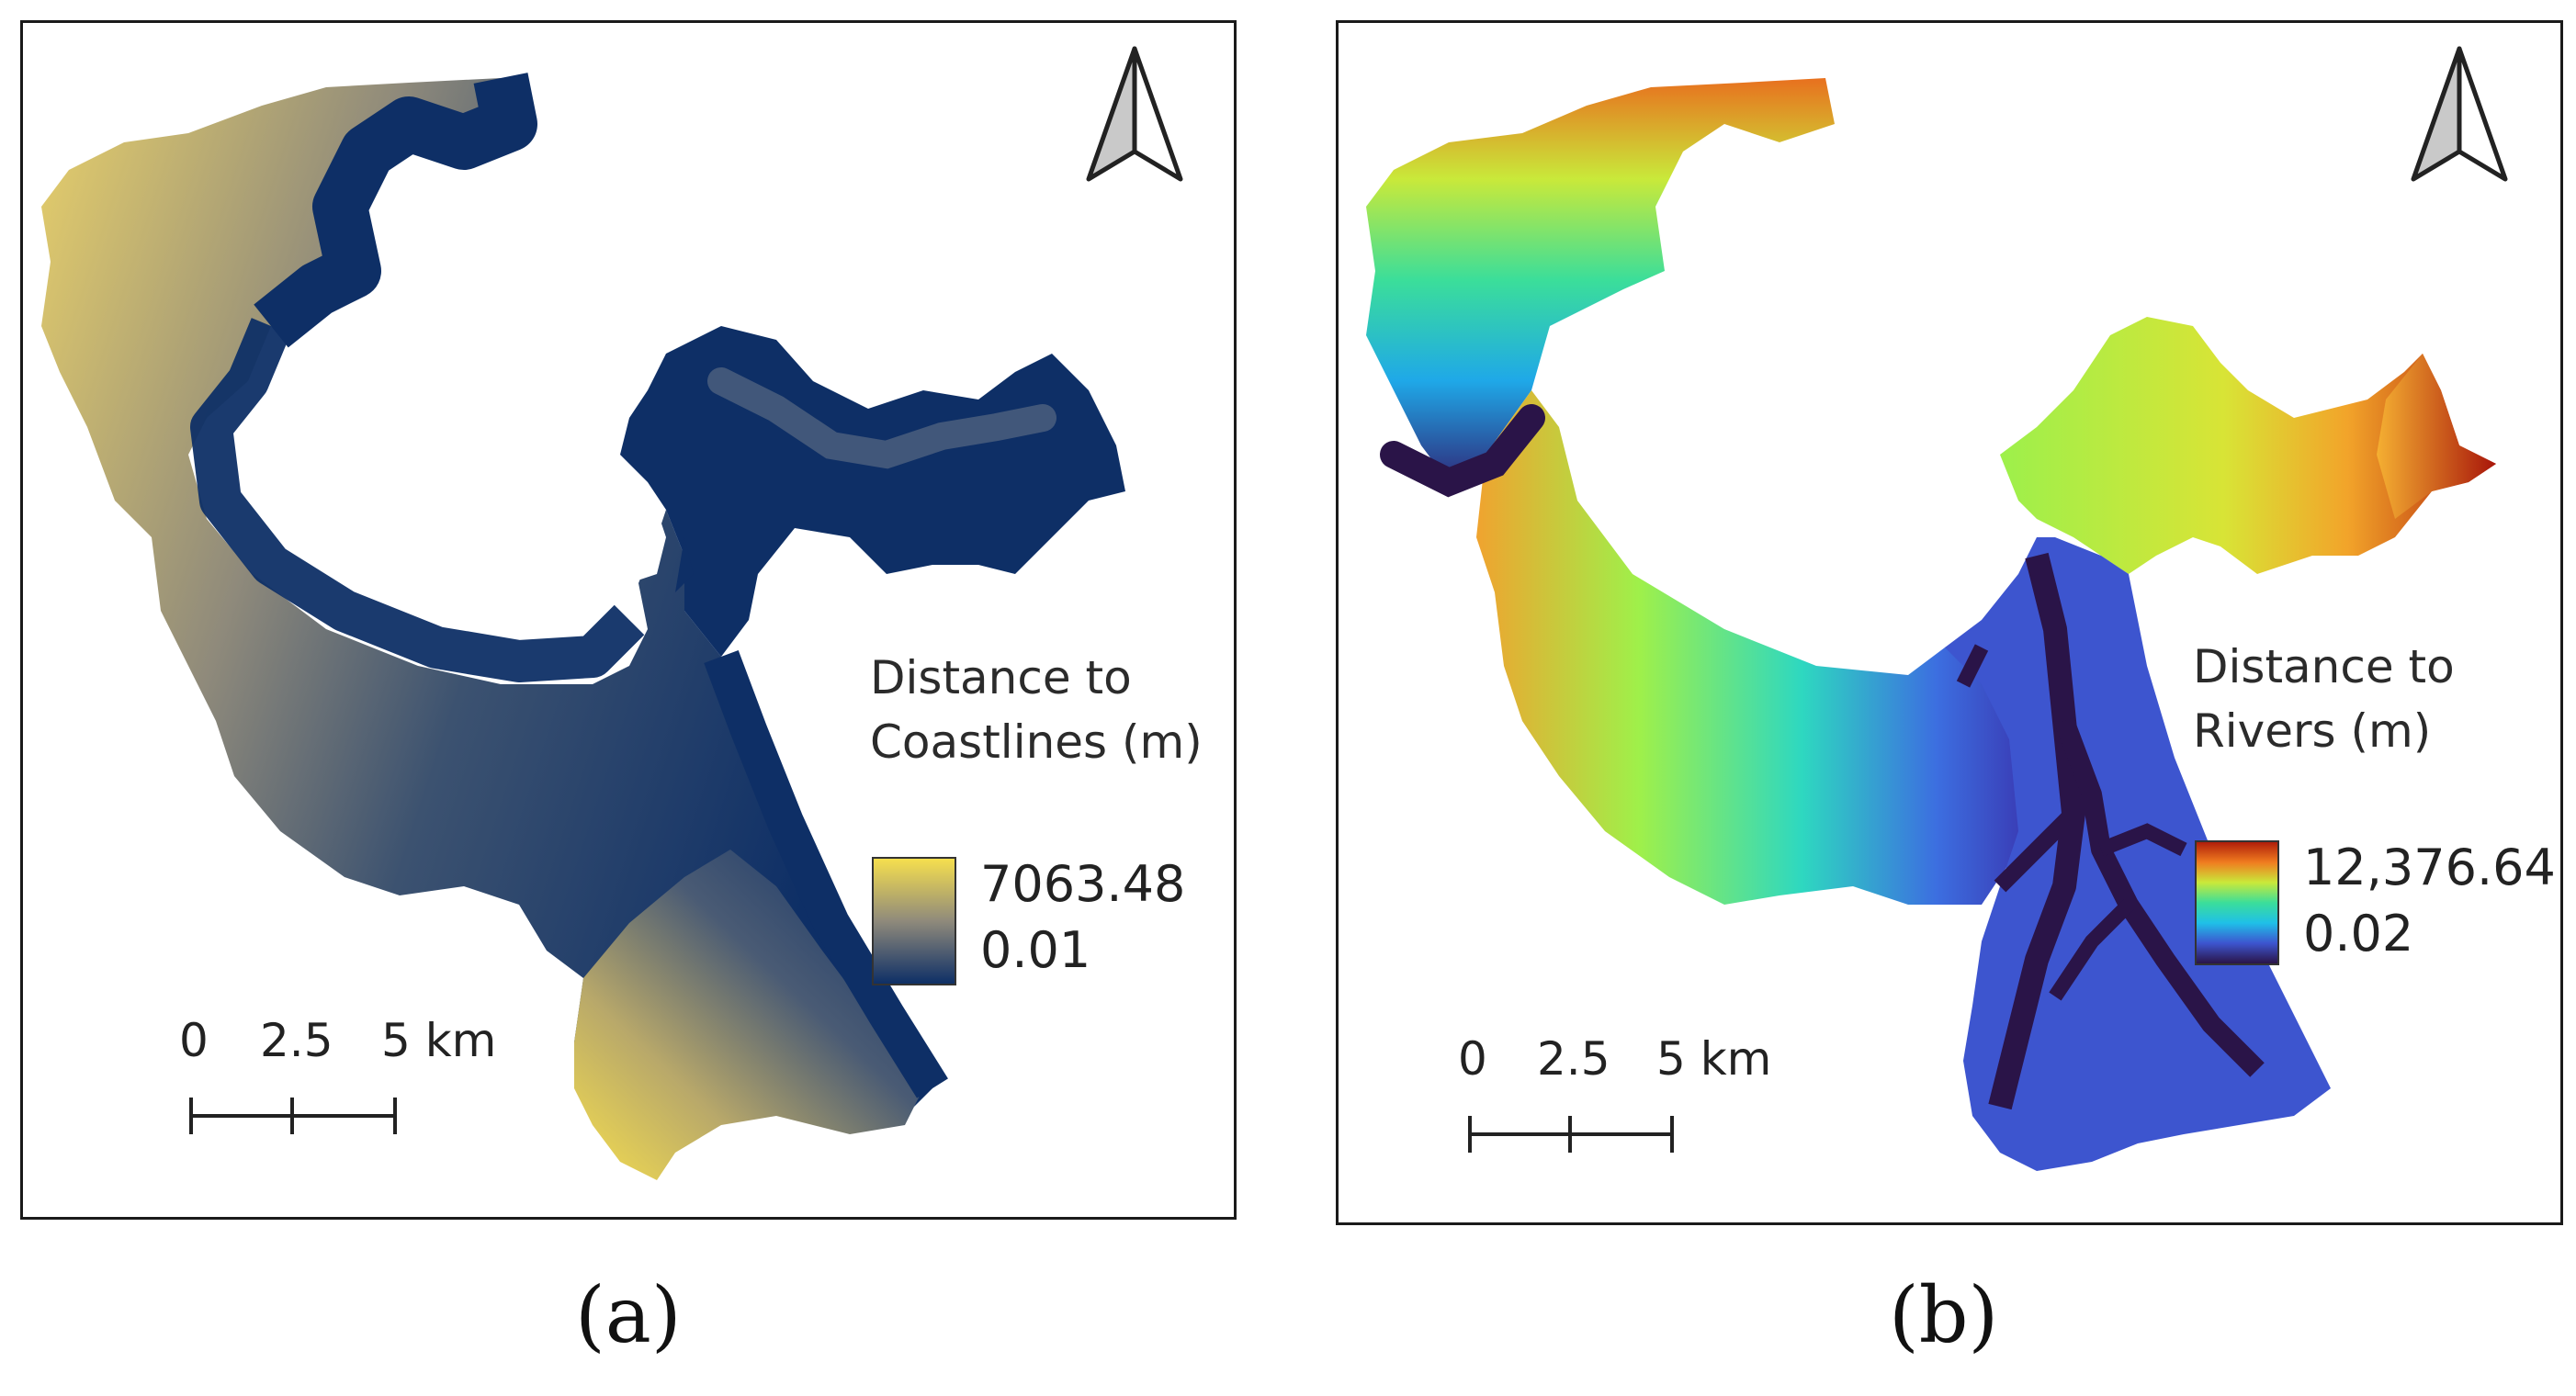 This screenshot has width=2576, height=1396. What do you see at coordinates (1035, 950) in the screenshot?
I see `legend-min-value: 0.01` at bounding box center [1035, 950].